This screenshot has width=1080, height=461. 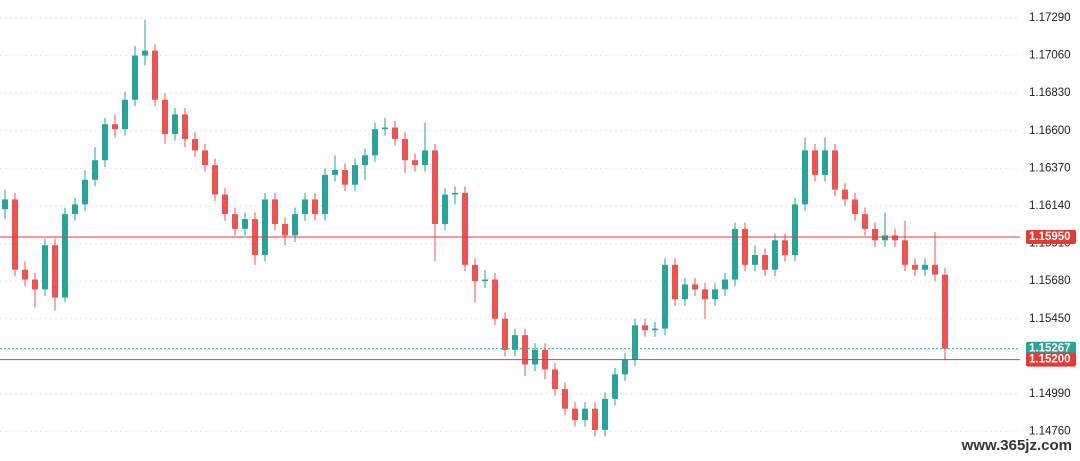 I want to click on price-tag-label: 1.15950, so click(x=1050, y=237).